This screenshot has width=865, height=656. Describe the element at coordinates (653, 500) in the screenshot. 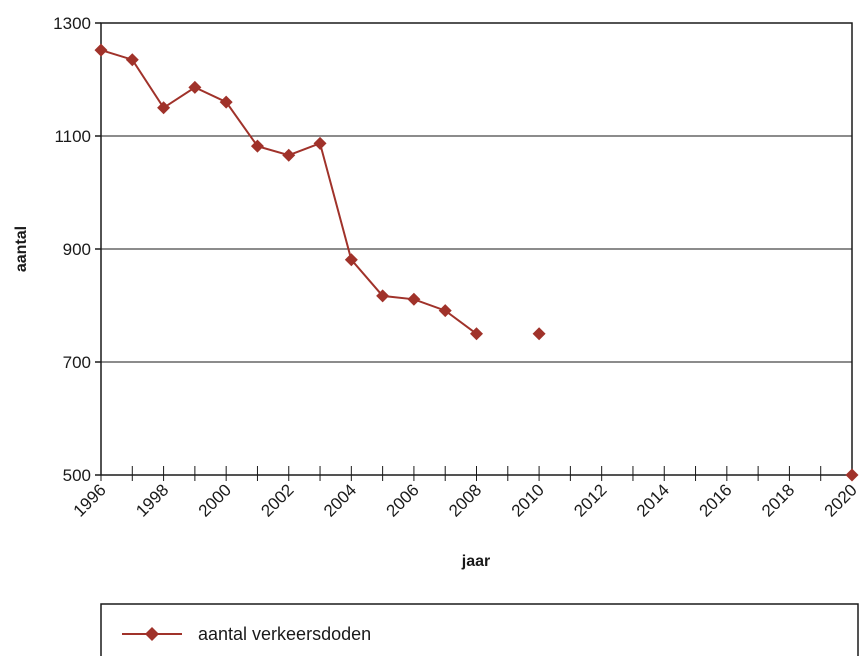

I see `x-tick-label: 2014` at that location.